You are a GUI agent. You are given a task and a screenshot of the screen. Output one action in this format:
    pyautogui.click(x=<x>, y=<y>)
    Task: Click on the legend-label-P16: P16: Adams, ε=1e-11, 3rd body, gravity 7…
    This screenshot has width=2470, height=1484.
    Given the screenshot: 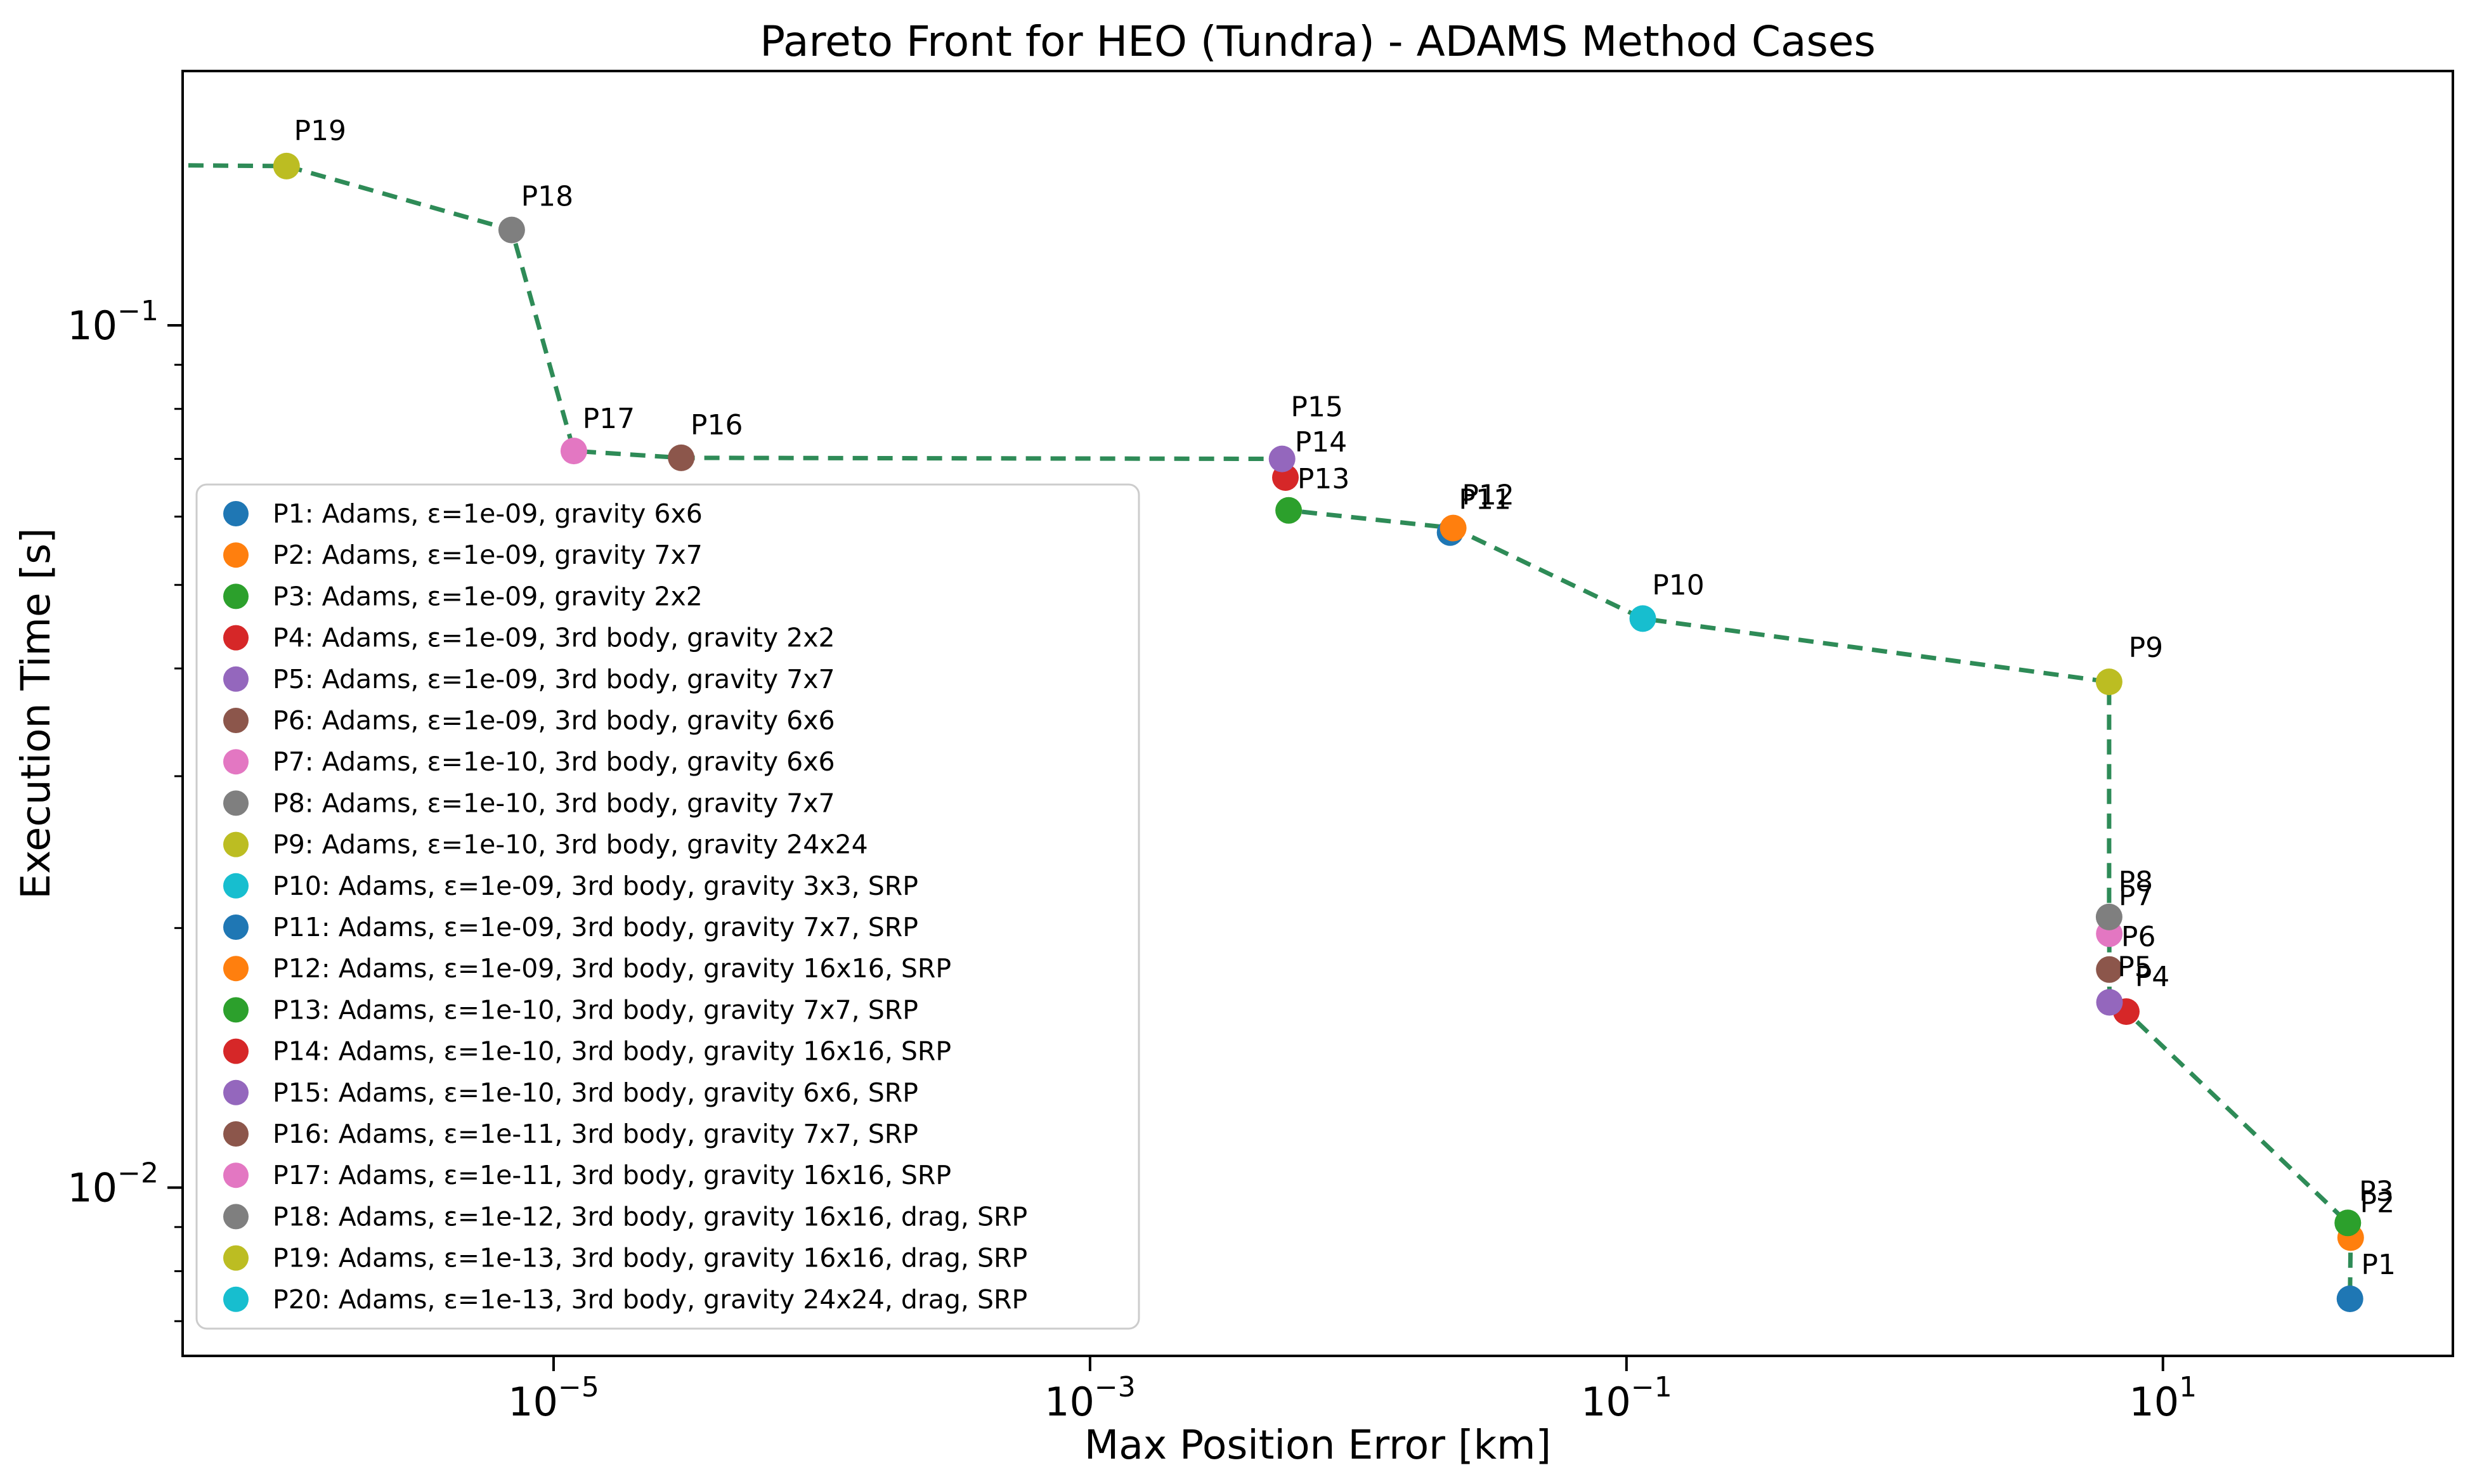 What is the action you would take?
    pyautogui.click(x=595, y=1134)
    